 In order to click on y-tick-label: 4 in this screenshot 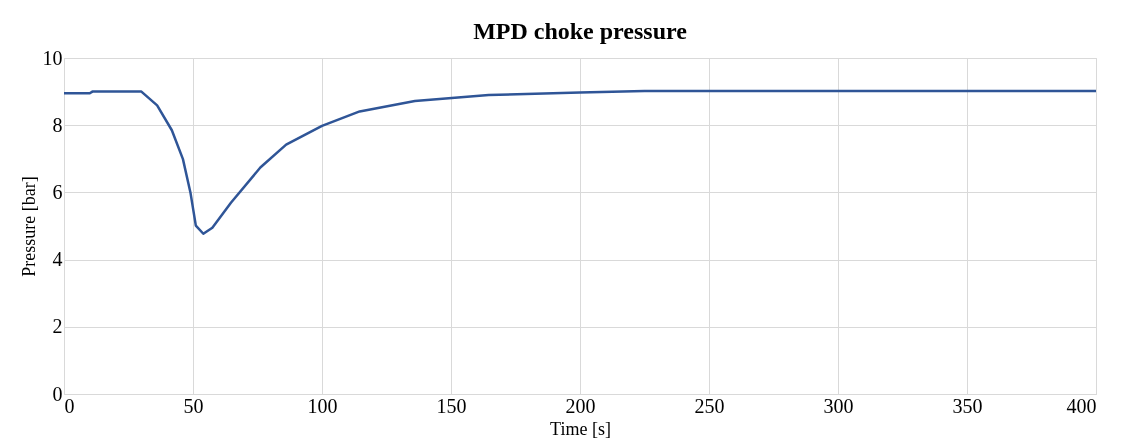, I will do `click(57, 259)`.